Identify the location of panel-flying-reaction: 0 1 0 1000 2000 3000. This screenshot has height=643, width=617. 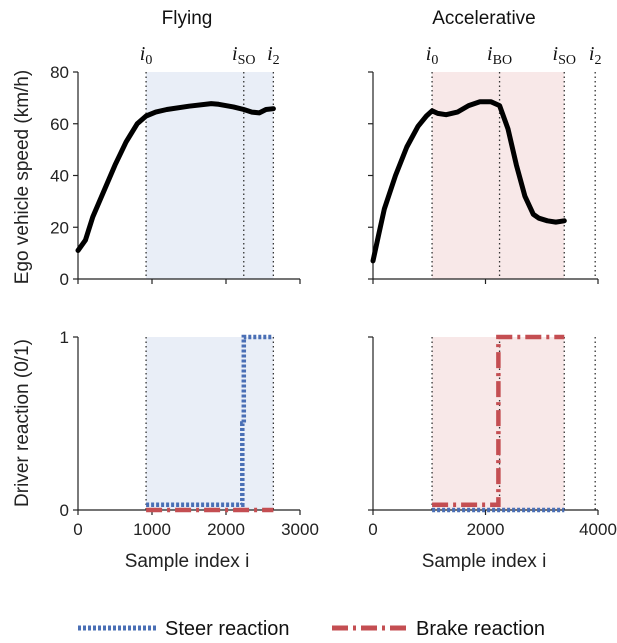
(189, 433).